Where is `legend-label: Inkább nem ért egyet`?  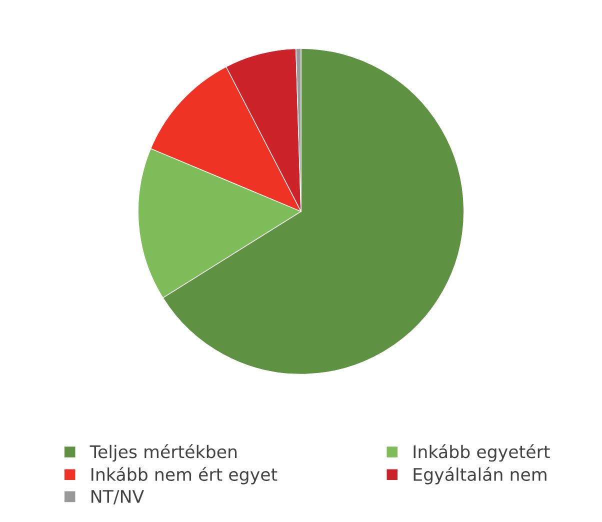 legend-label: Inkább nem ért egyet is located at coordinates (185, 475).